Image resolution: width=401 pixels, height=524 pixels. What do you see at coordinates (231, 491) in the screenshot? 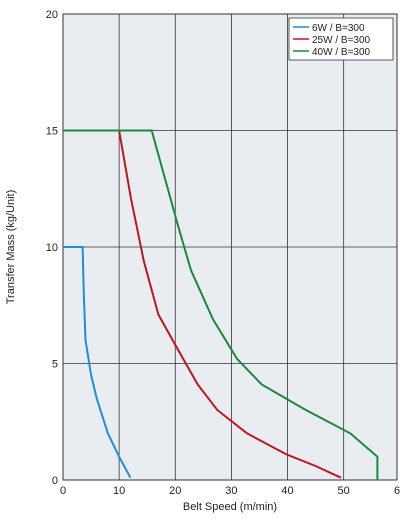
I see `x-tick-label: 30` at bounding box center [231, 491].